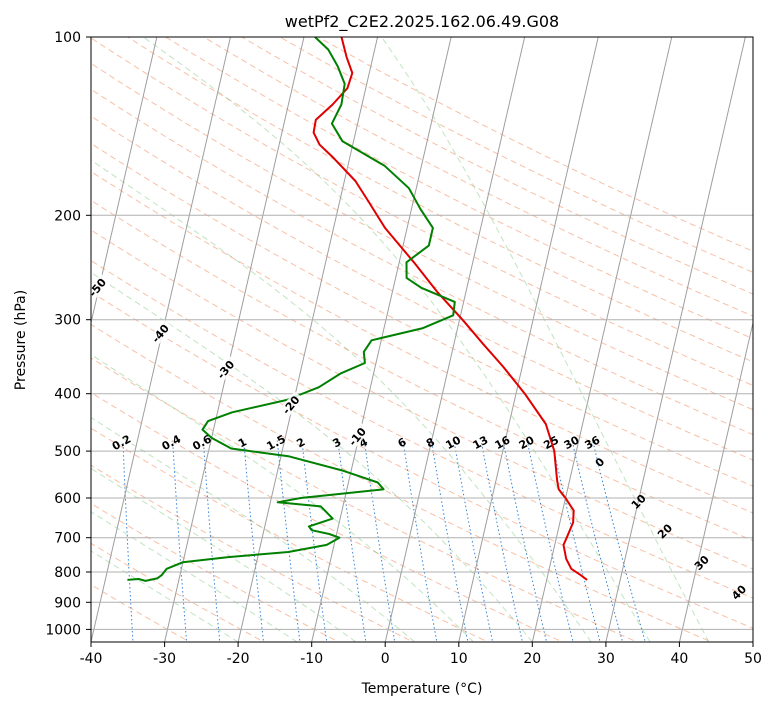 The image size is (775, 708). Describe the element at coordinates (459, 659) in the screenshot. I see `x-tick-label: 10` at that location.